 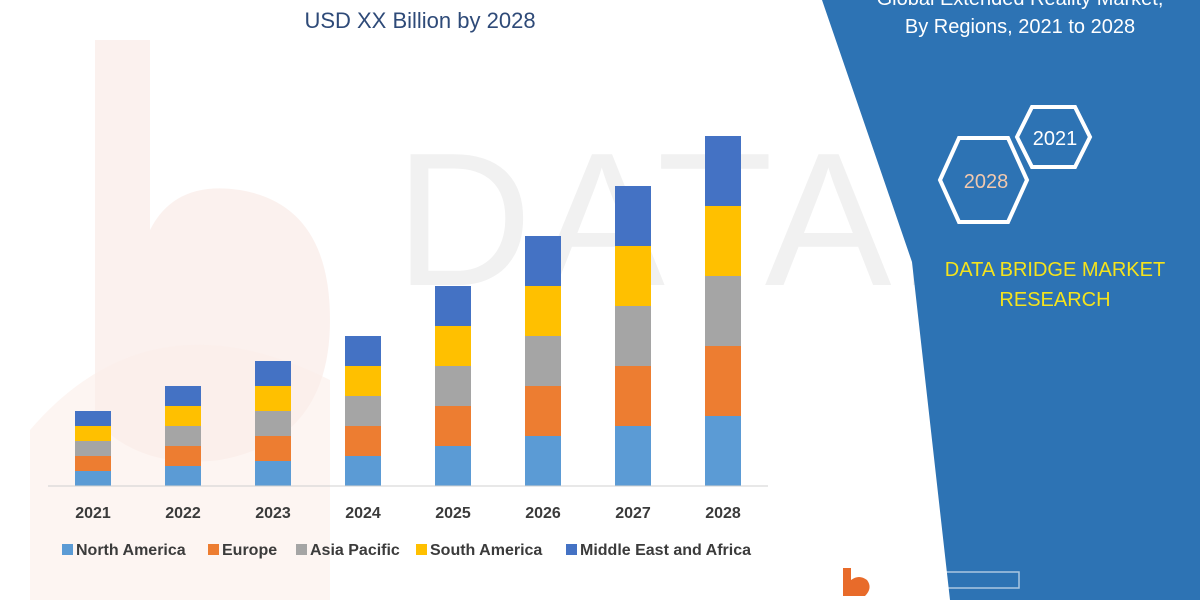 I want to click on hex-year-2021: 2021, so click(x=1055, y=139).